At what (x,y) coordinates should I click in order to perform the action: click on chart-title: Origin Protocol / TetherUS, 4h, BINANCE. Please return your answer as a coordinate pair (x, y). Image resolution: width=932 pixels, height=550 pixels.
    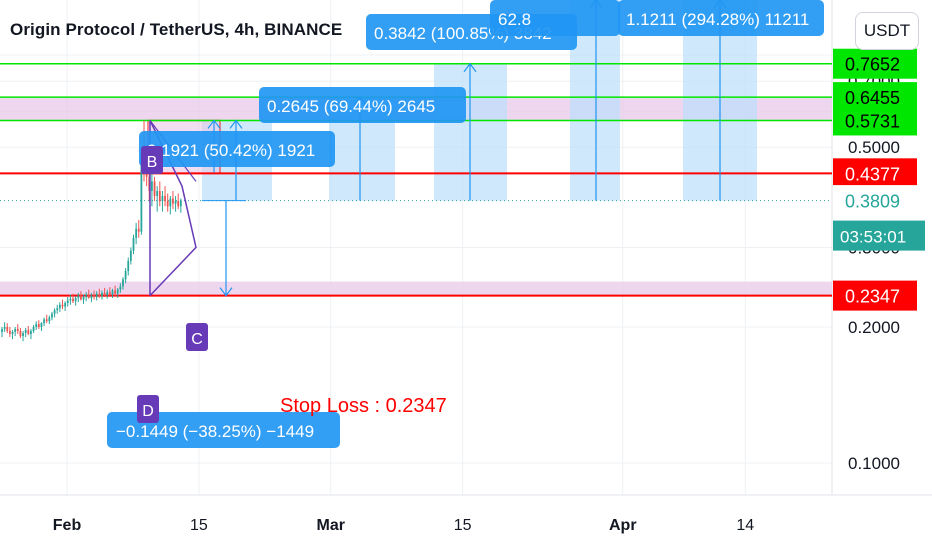
    Looking at the image, I should click on (176, 29).